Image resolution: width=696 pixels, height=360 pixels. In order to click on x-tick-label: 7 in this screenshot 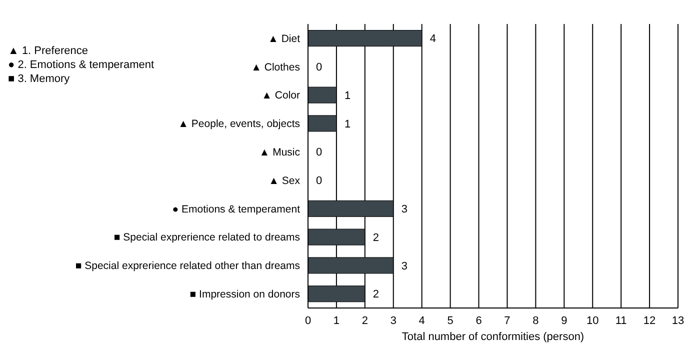, I will do `click(507, 320)`.